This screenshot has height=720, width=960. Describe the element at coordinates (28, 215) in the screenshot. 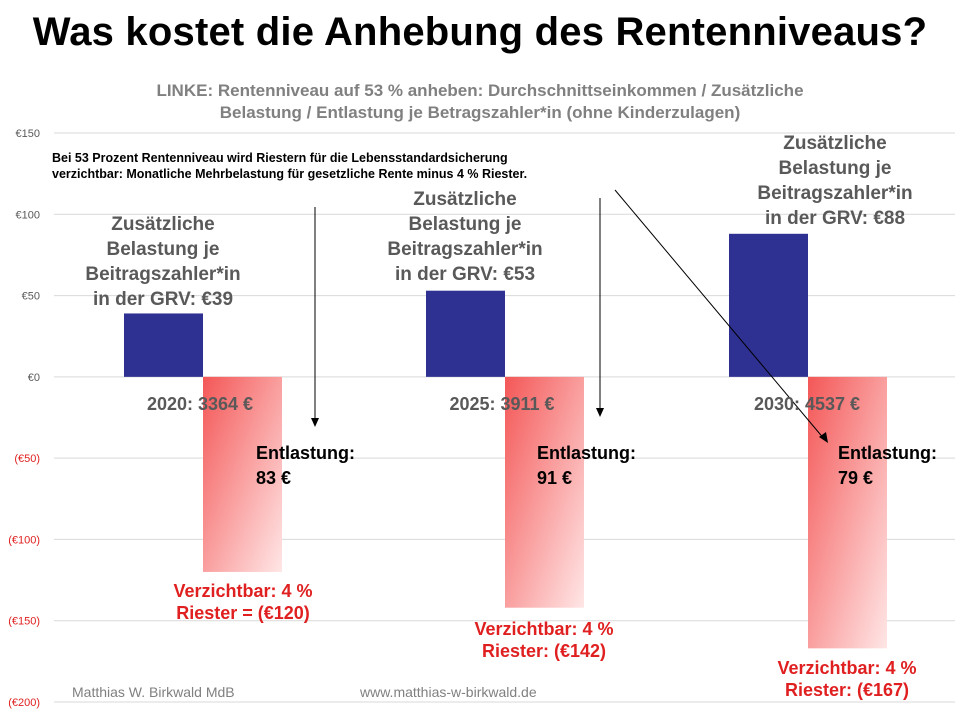

I see `y-tick-label: €100` at that location.